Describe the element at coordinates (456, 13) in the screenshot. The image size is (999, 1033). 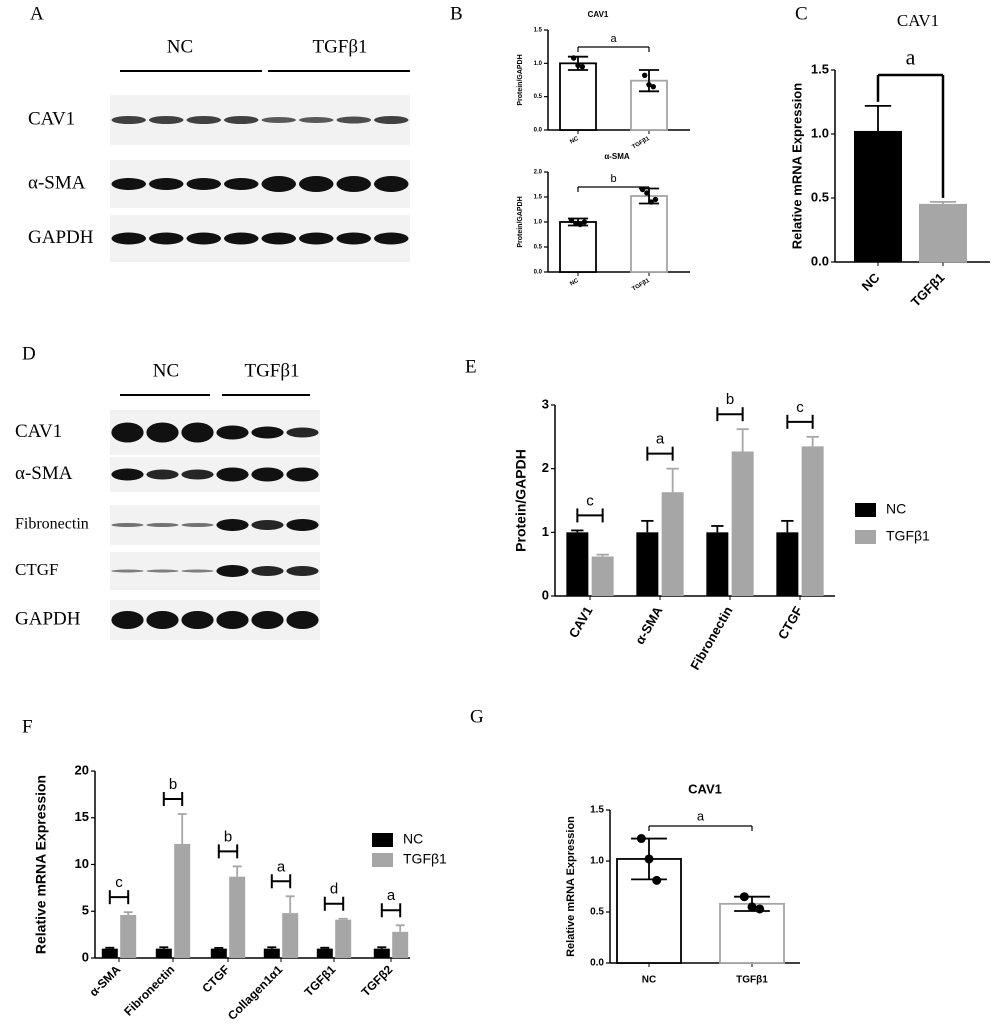
I see `panel-letter: B` at that location.